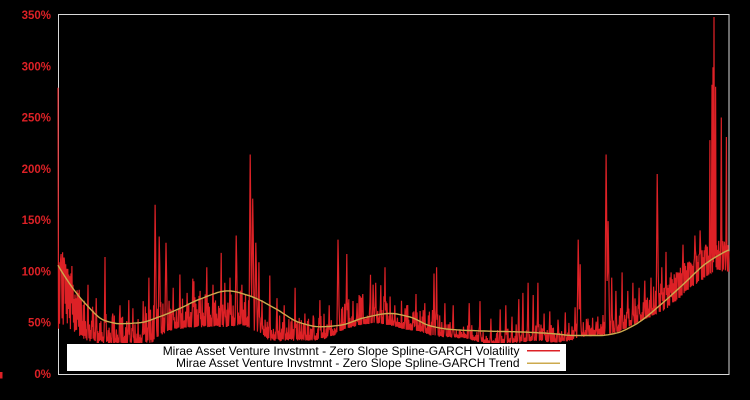 Image resolution: width=750 pixels, height=400 pixels. I want to click on svg-text: 200%, so click(36, 170).